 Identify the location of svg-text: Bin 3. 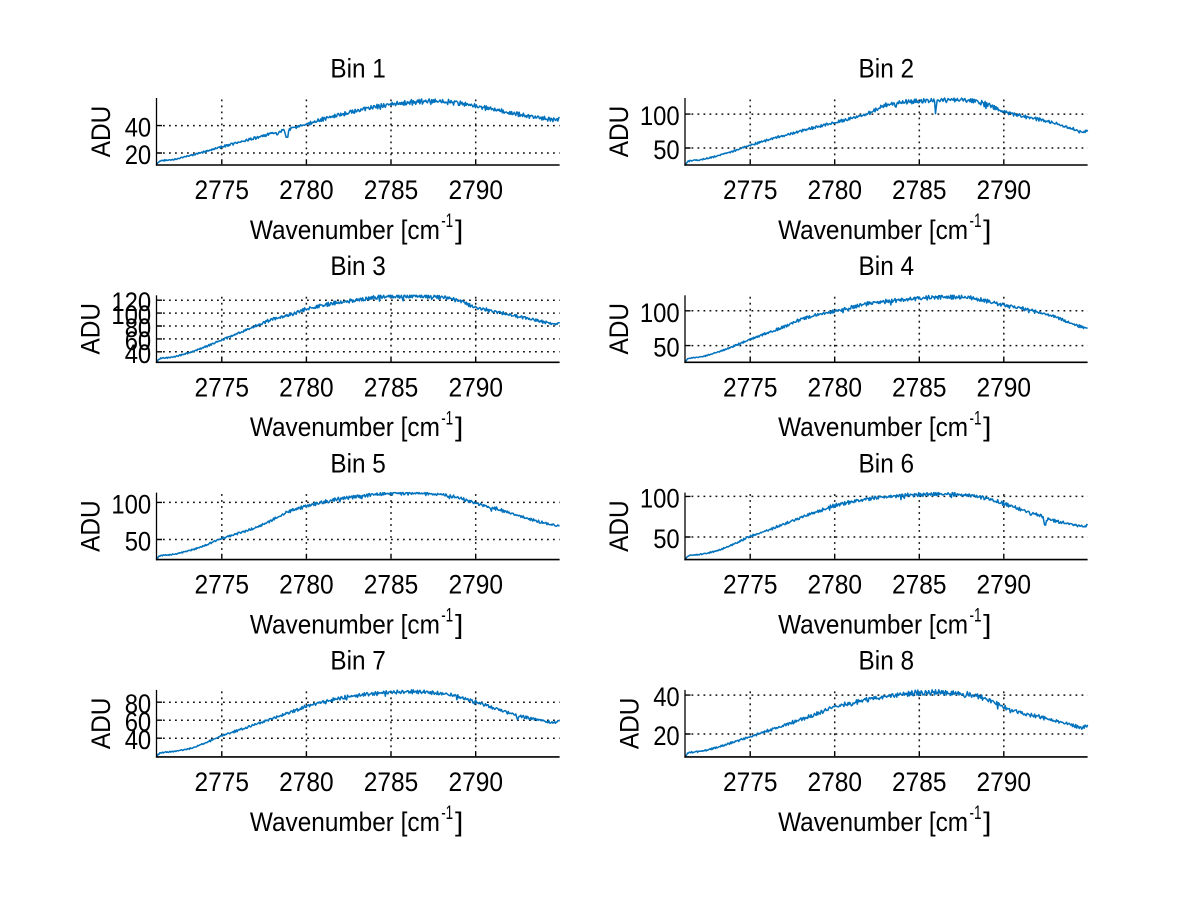
(358, 266).